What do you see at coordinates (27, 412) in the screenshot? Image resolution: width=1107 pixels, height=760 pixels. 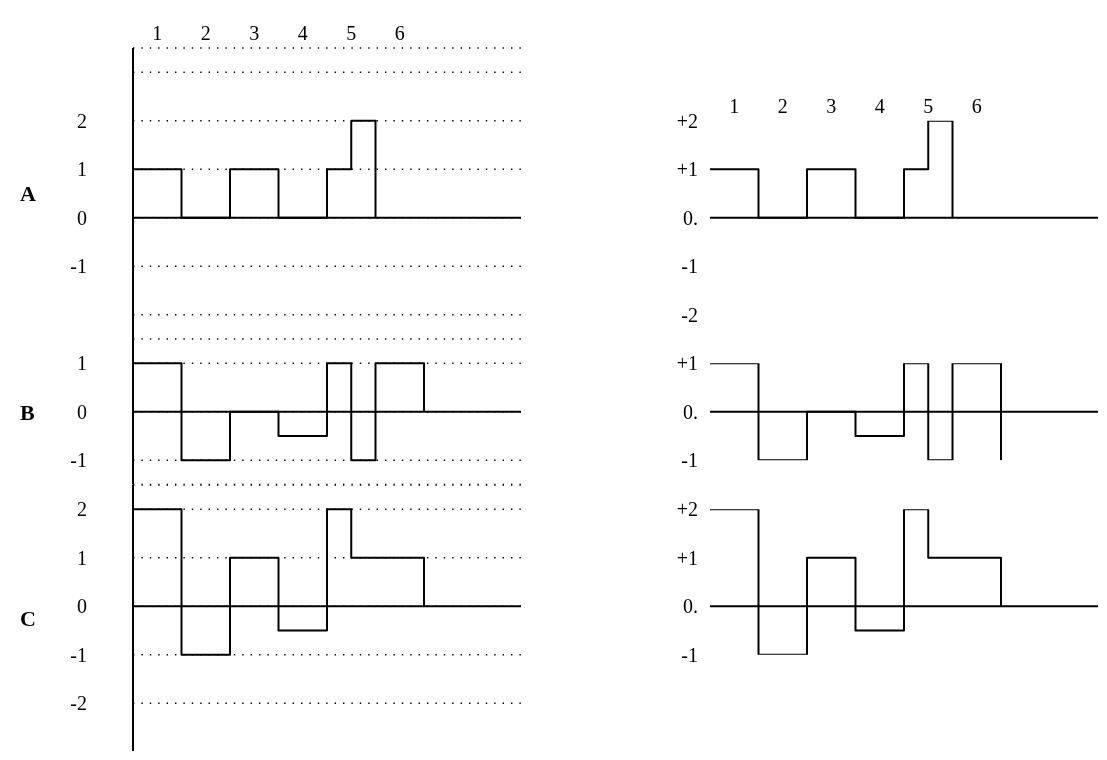 I see `y-axis-title: B` at bounding box center [27, 412].